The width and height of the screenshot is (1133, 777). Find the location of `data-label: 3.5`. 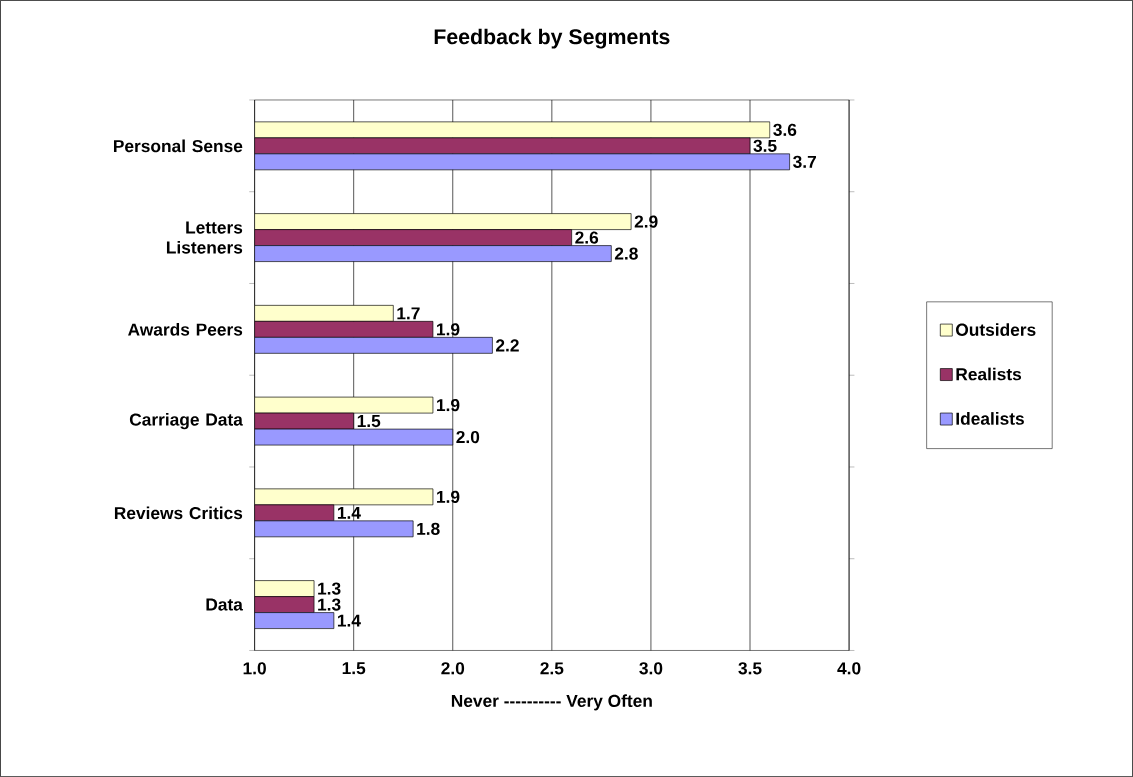

data-label: 3.5 is located at coordinates (765, 145).